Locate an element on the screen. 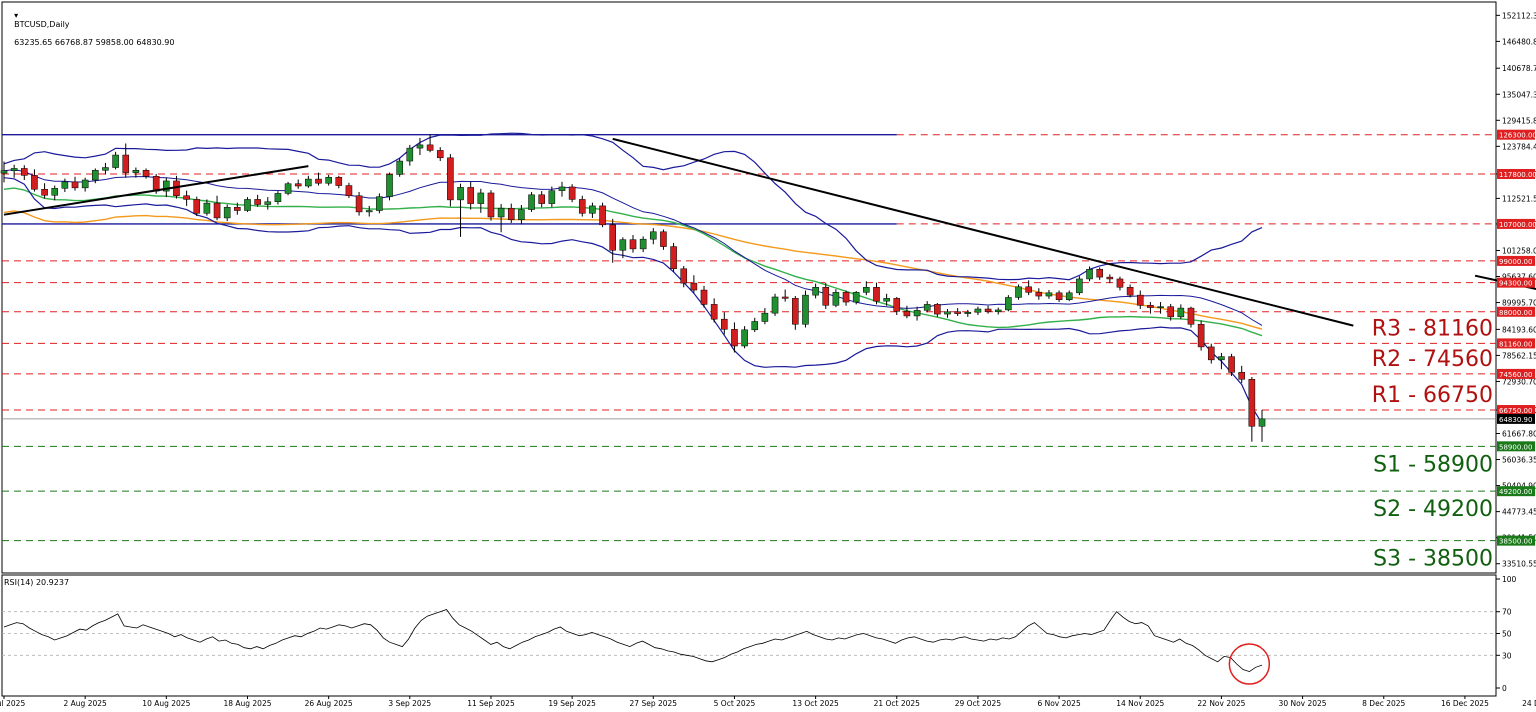 The image size is (1536, 712). price-tick-label: 123784.40 is located at coordinates (1519, 146).